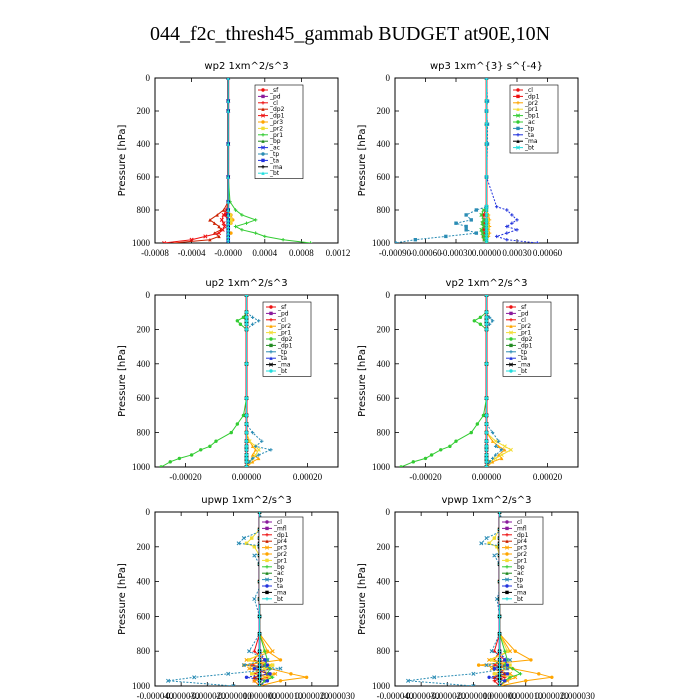  I want to click on legend-entry: _mfl, so click(280, 528).